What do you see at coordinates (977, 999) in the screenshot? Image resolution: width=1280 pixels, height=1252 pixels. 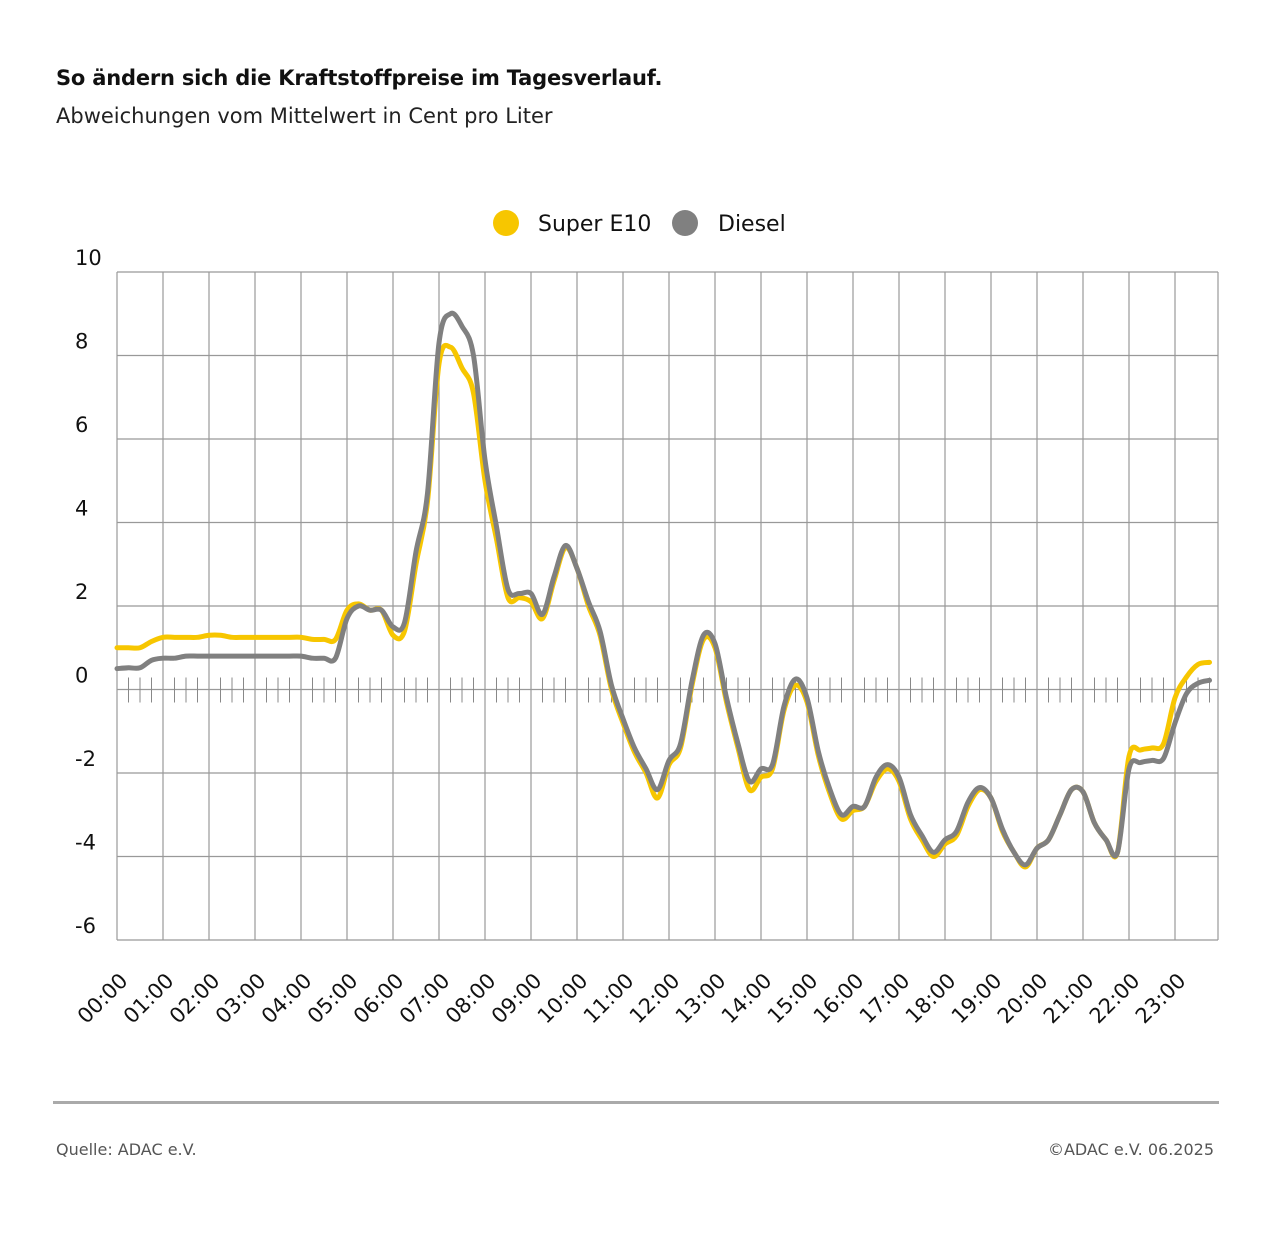 I see `x-tick-label: 19:00` at bounding box center [977, 999].